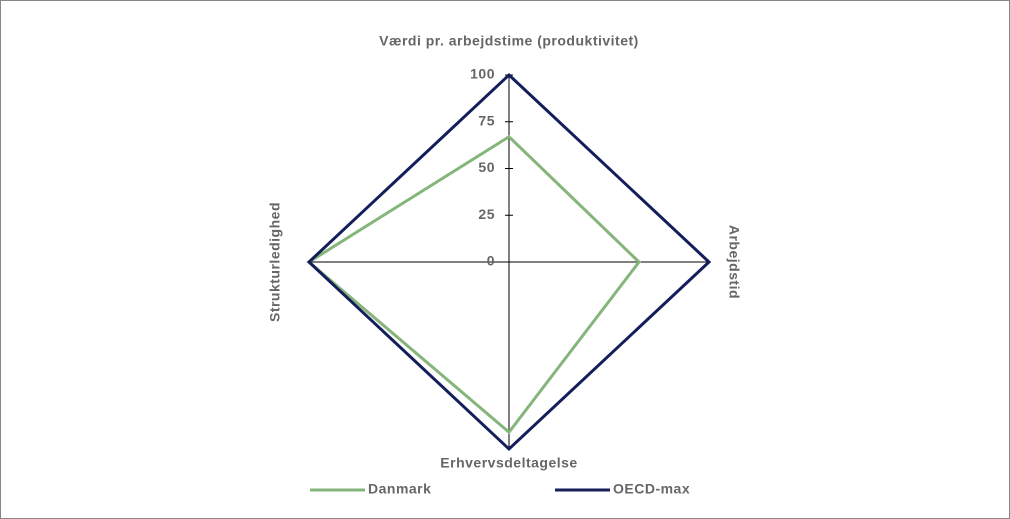 The image size is (1010, 519). What do you see at coordinates (275, 262) in the screenshot?
I see `category-label: Strukturledighed` at bounding box center [275, 262].